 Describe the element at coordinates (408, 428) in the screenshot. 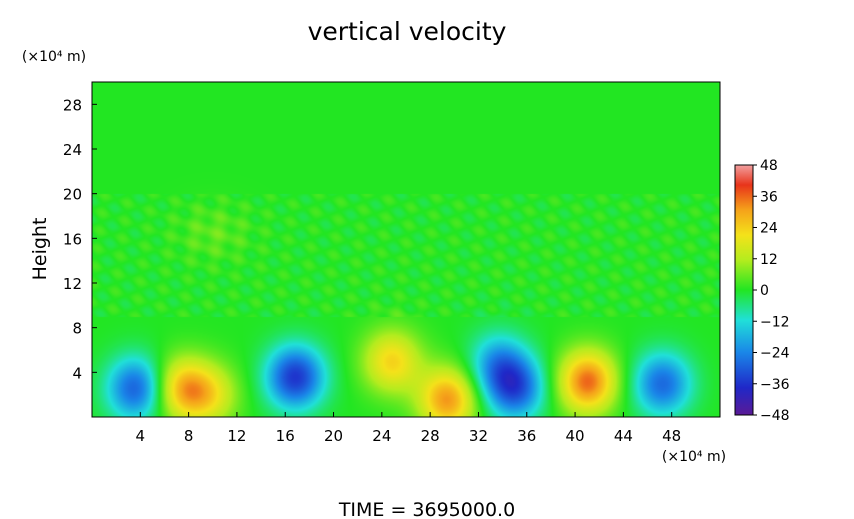

I see `x-axis-ticks: 4 8 12 16 20 24 28 32 36 40 44 48` at that location.